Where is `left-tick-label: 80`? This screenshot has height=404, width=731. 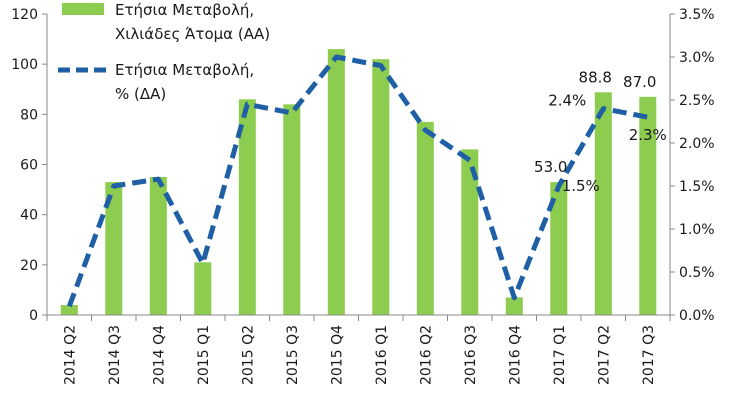 left-tick-label: 80 is located at coordinates (29, 115).